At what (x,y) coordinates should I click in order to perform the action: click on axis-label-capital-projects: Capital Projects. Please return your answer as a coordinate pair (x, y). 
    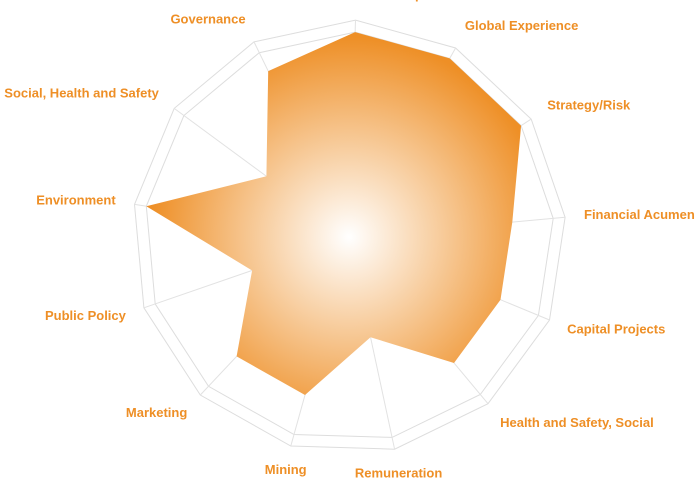
    Looking at the image, I should click on (616, 329).